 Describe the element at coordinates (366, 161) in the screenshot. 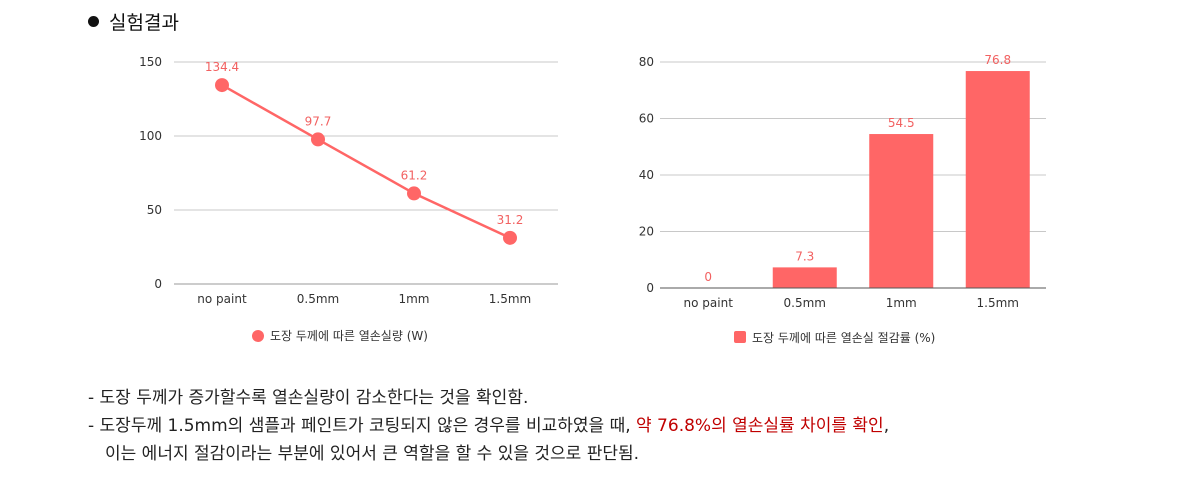

I see `series-line` at that location.